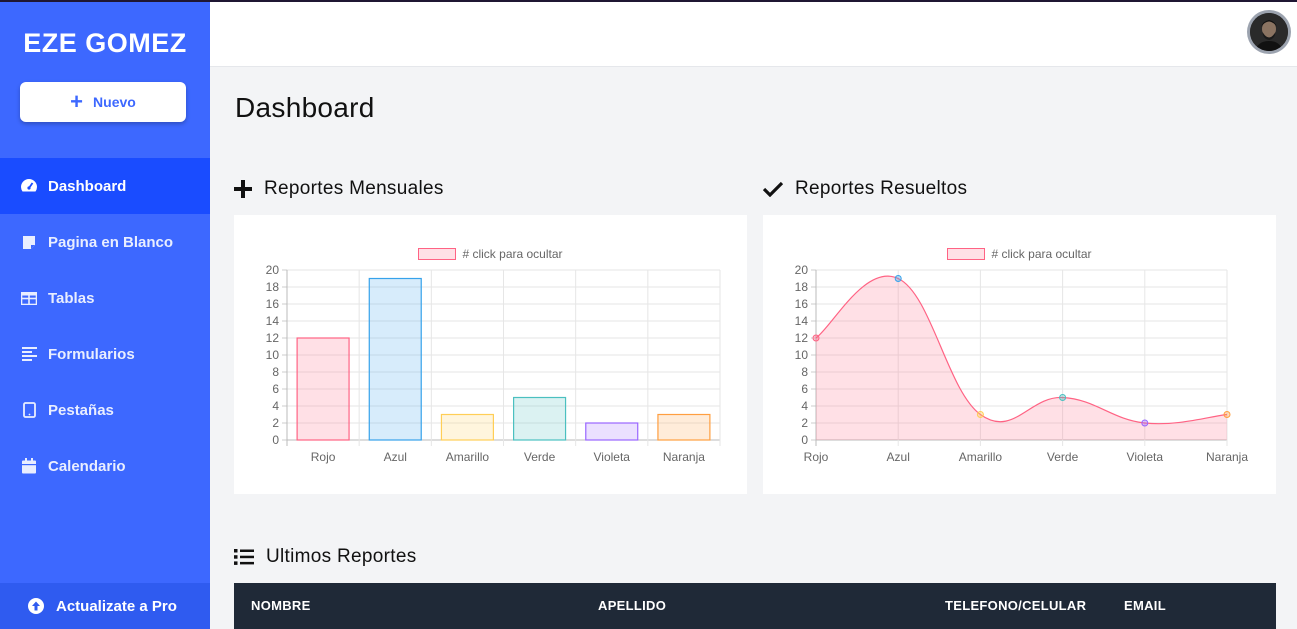 The image size is (1297, 629). I want to click on sidebar-item-label: Formularios, so click(91, 354).